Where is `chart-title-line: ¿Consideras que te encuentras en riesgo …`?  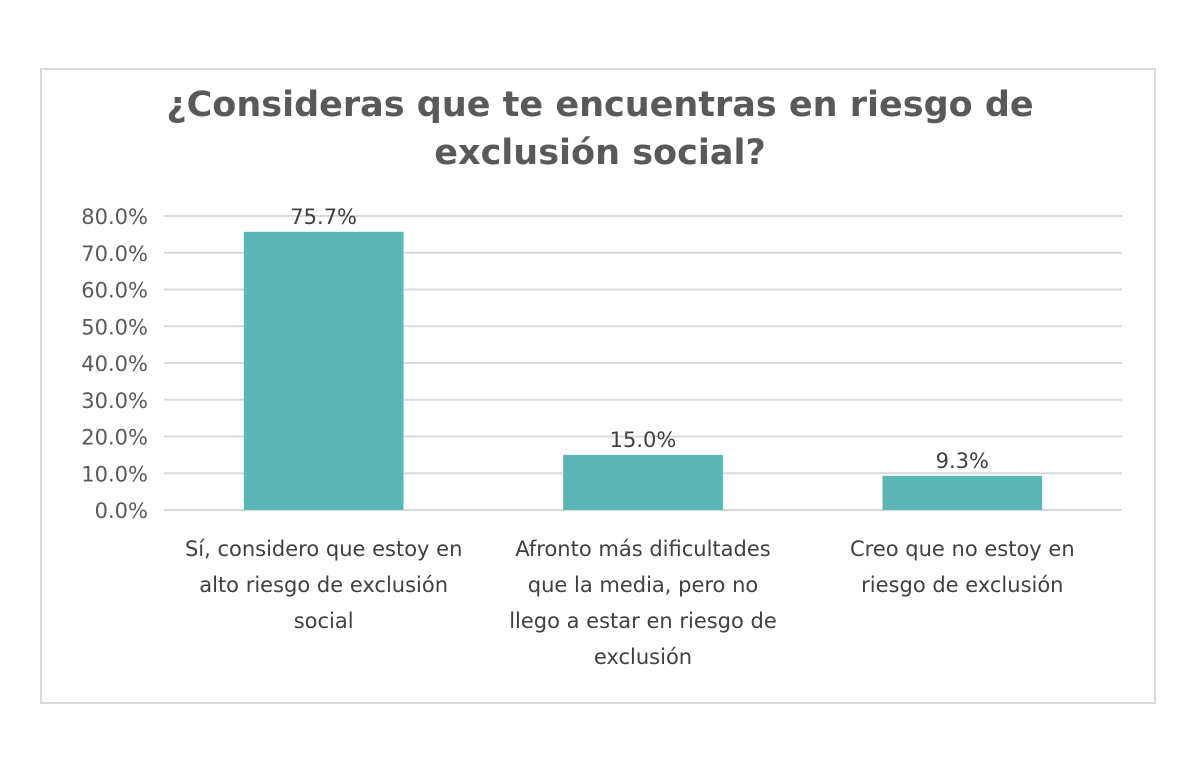 chart-title-line: ¿Consideras que te encuentras en riesgo … is located at coordinates (599, 105).